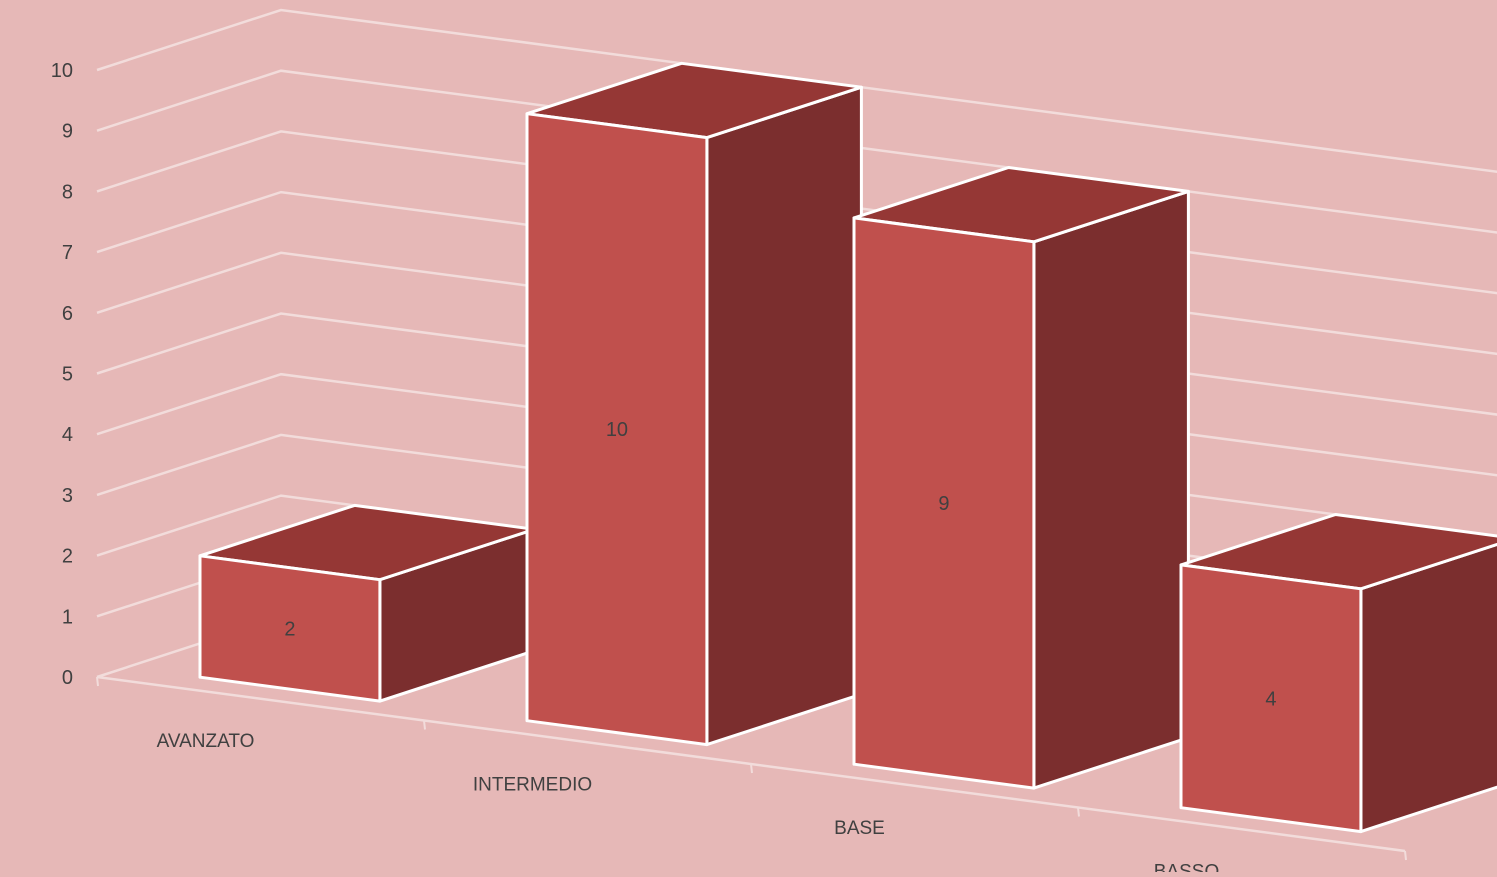  What do you see at coordinates (67, 557) in the screenshot?
I see `y-tick-label: 2` at bounding box center [67, 557].